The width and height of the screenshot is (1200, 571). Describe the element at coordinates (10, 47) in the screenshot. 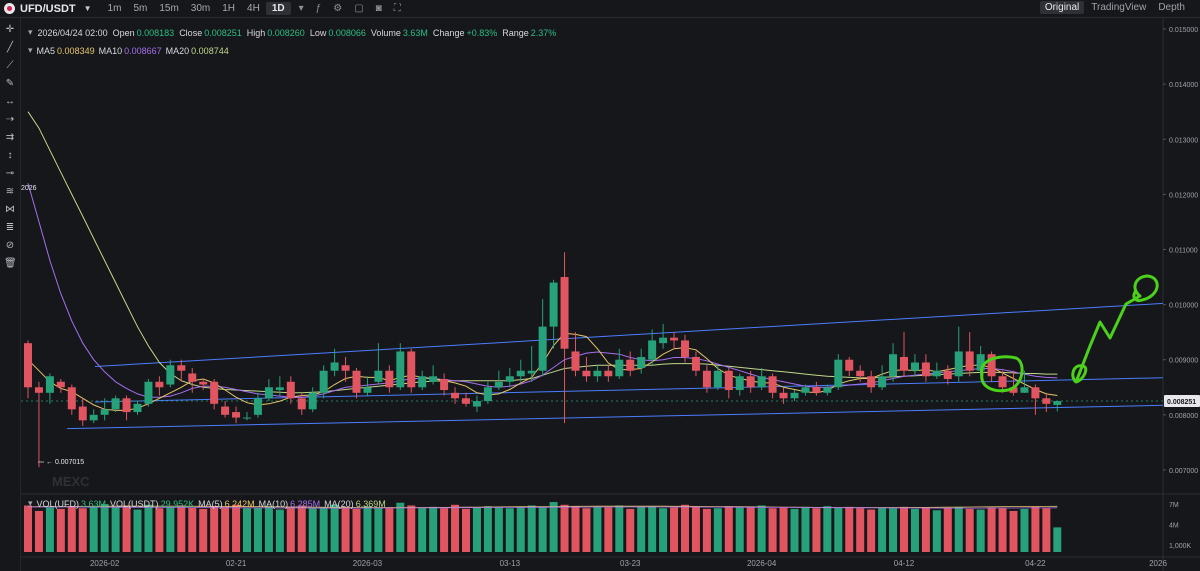

I see `trendline-icon: ╱` at that location.